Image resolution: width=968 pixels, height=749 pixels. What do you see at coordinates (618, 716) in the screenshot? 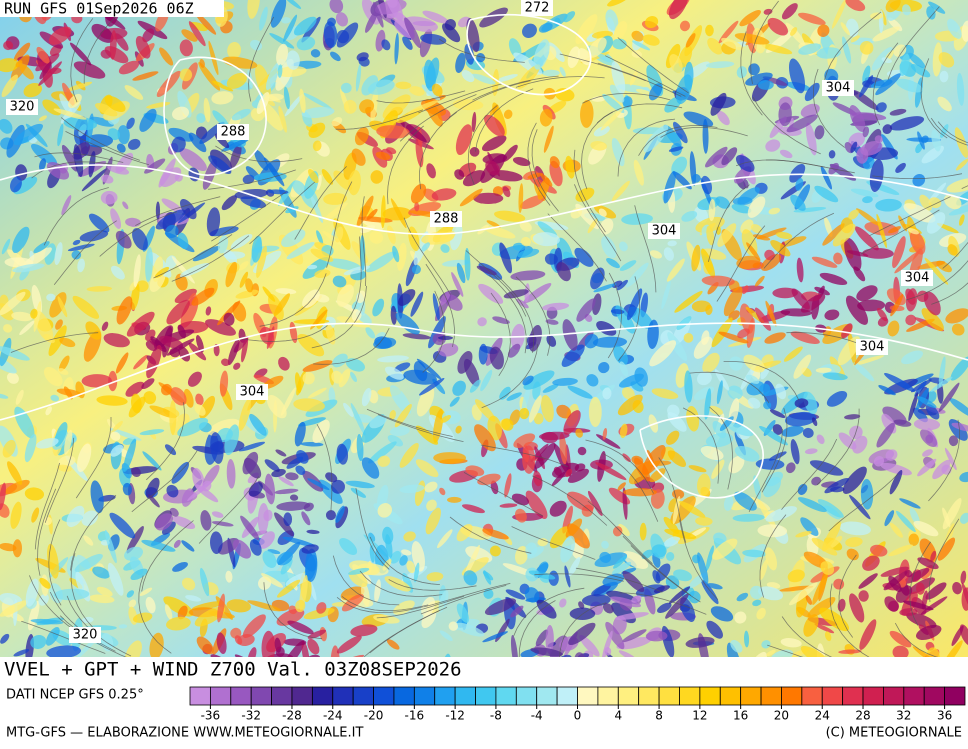
I see `colorbar-tick-label: 4` at bounding box center [618, 716].